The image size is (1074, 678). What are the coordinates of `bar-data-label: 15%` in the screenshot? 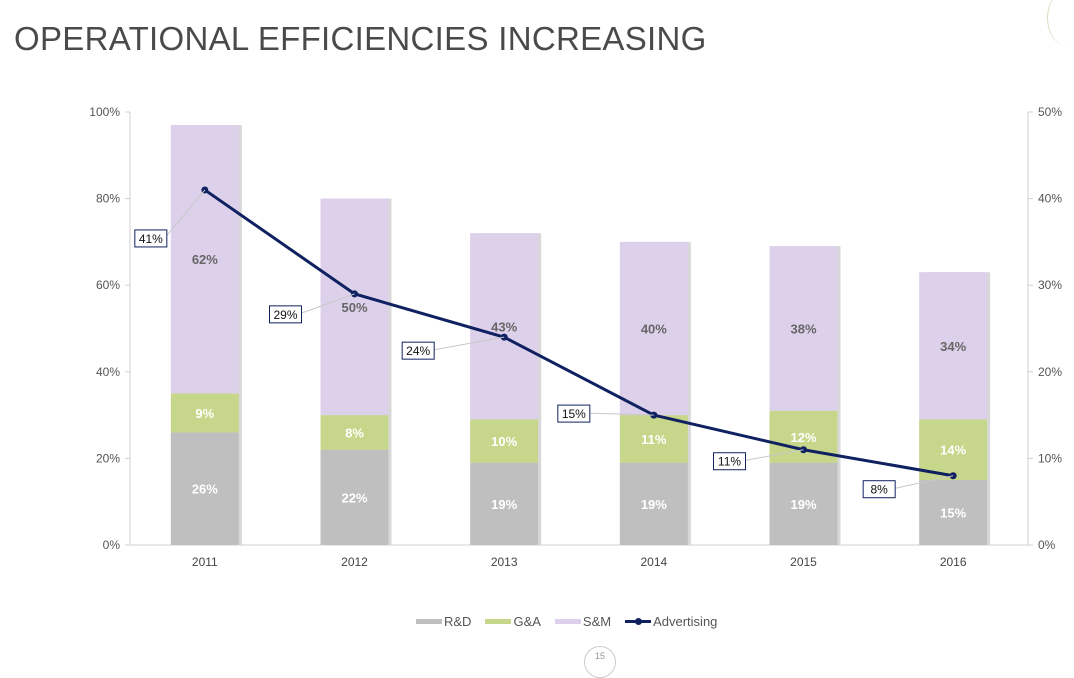 It's located at (953, 513).